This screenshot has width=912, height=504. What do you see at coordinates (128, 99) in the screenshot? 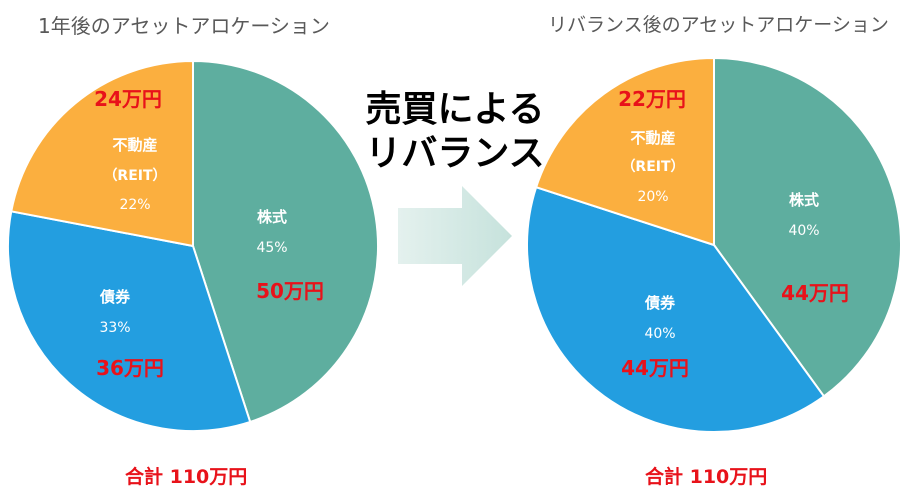
I see `pie1-label-amount-2: 24万円` at bounding box center [128, 99].